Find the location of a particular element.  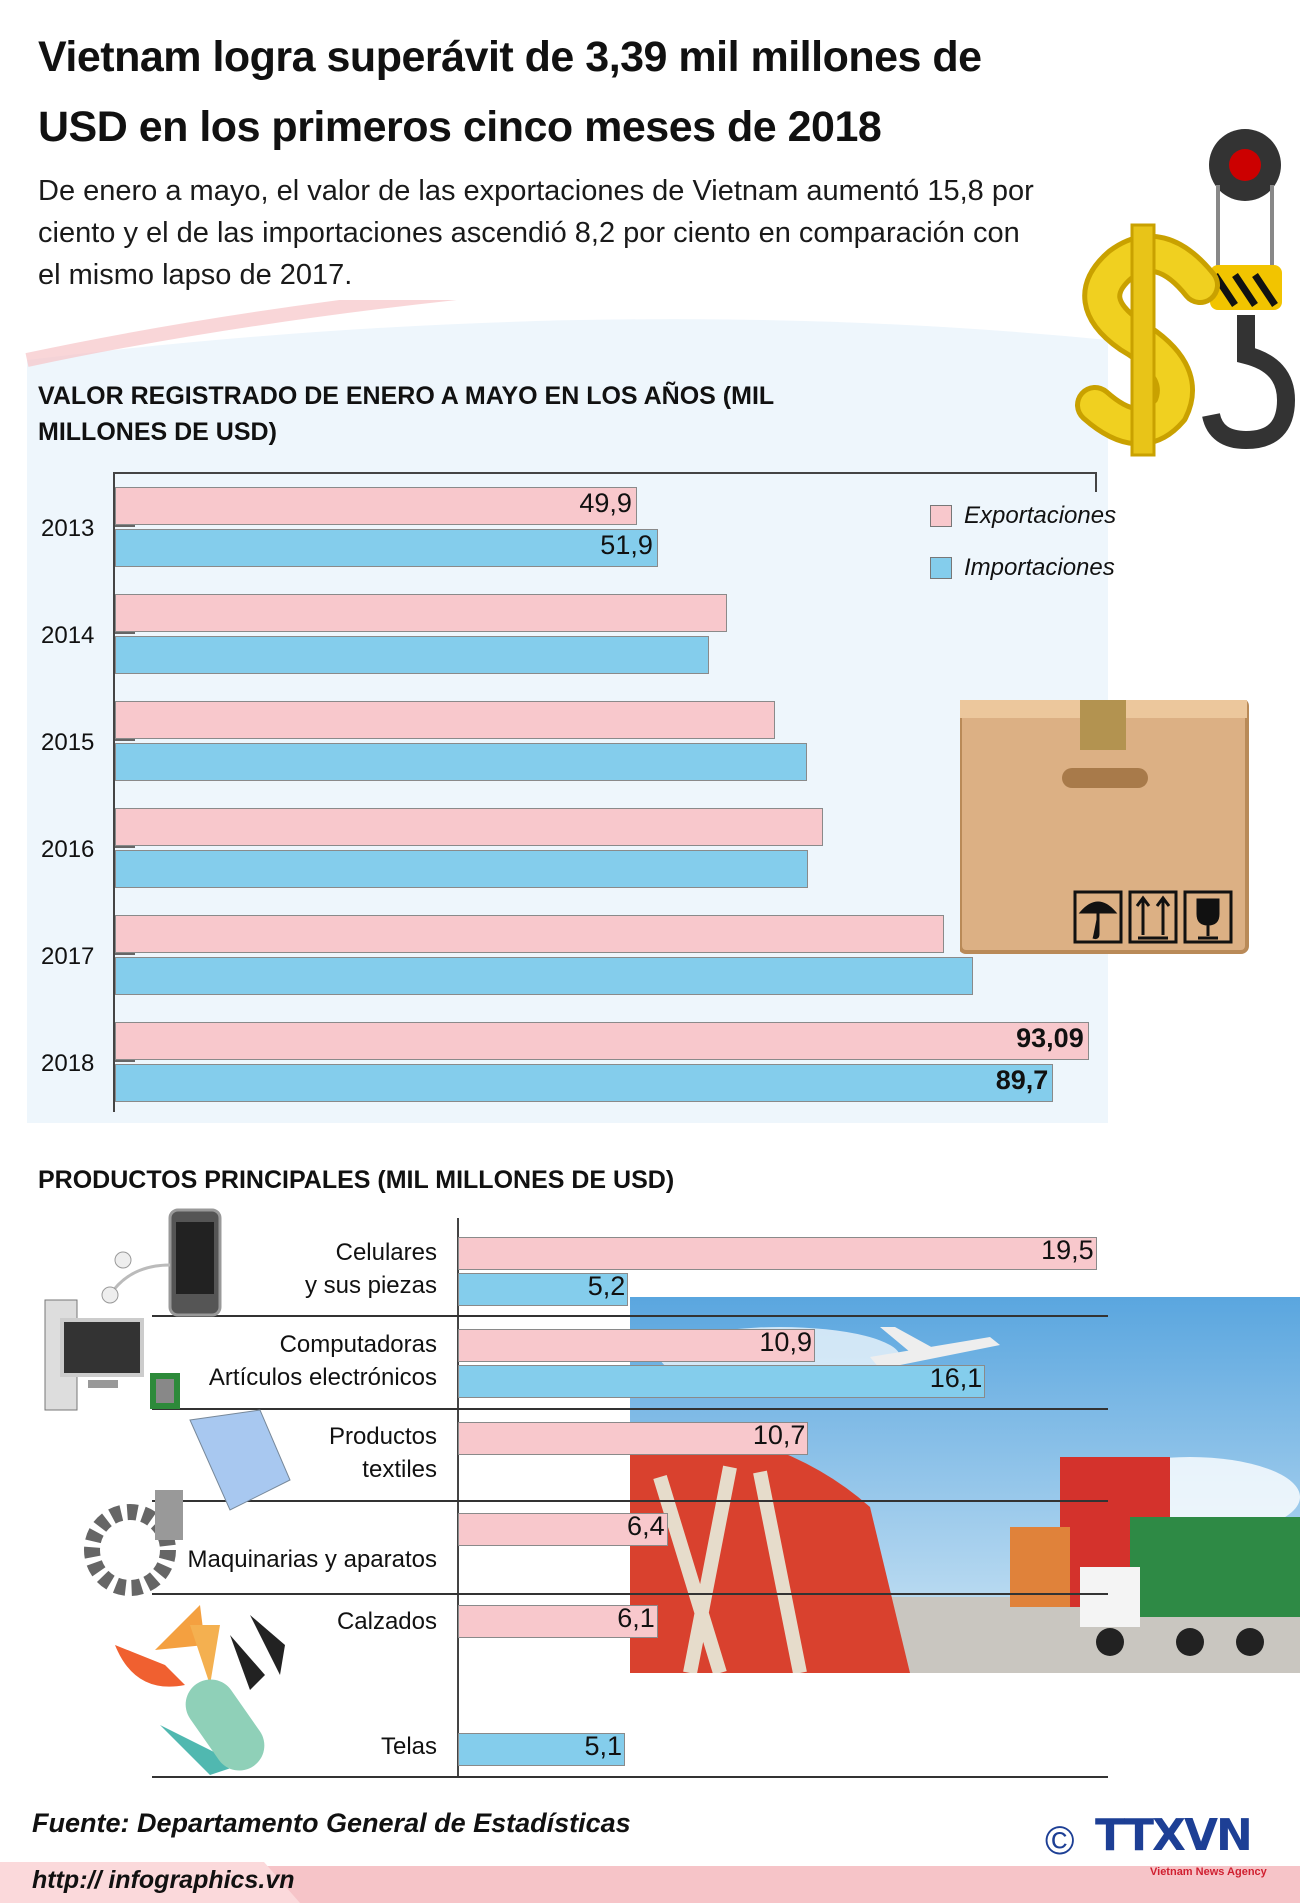

green-container is located at coordinates (1215, 1567).